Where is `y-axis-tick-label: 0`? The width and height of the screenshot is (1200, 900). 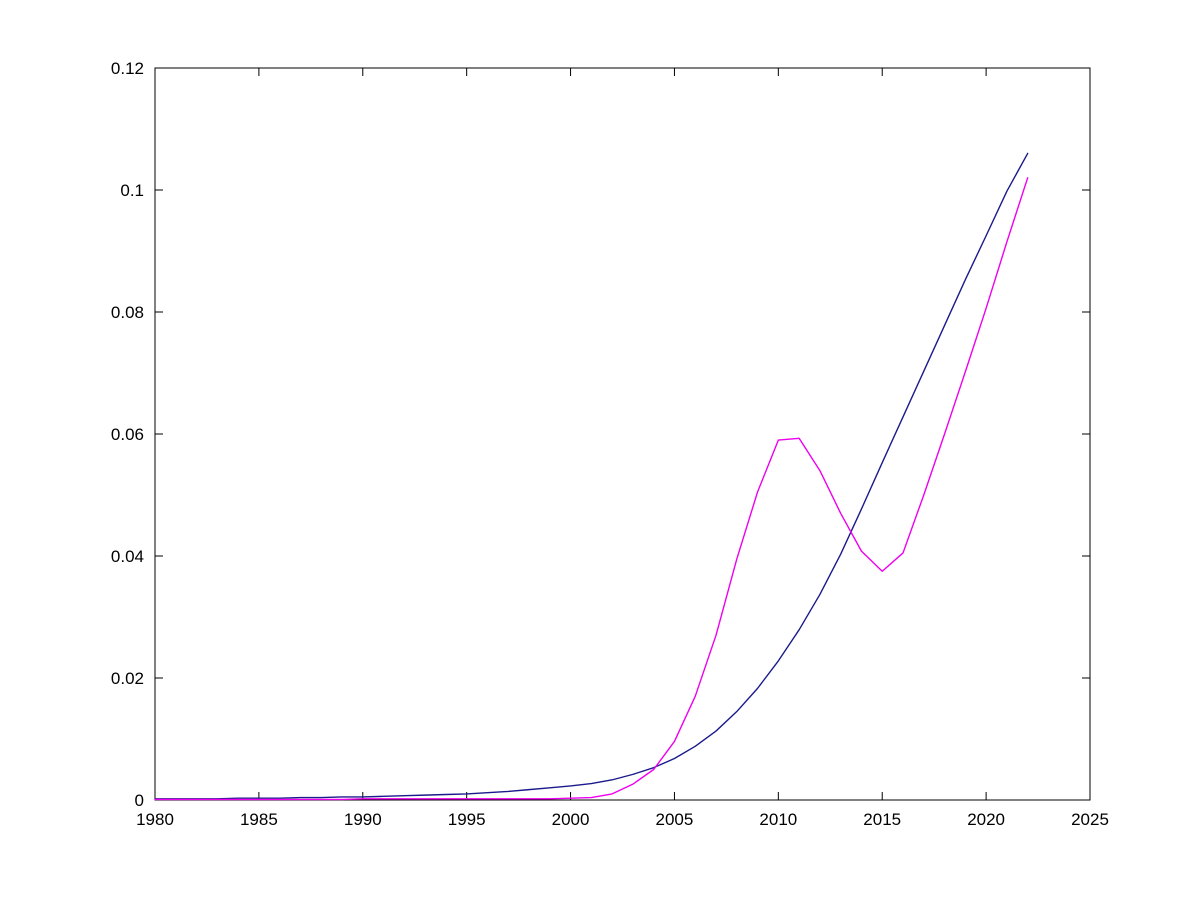 y-axis-tick-label: 0 is located at coordinates (139, 800).